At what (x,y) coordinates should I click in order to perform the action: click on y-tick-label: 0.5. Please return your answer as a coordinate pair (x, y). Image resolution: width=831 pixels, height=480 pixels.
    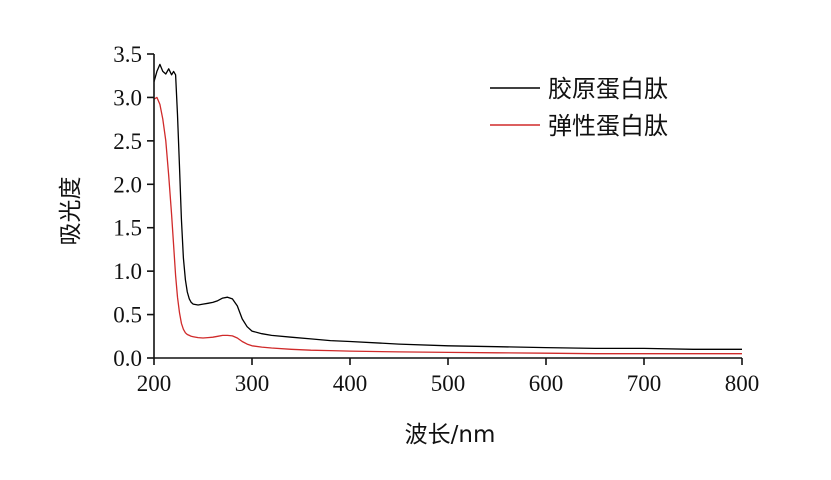
    Looking at the image, I should click on (127, 315).